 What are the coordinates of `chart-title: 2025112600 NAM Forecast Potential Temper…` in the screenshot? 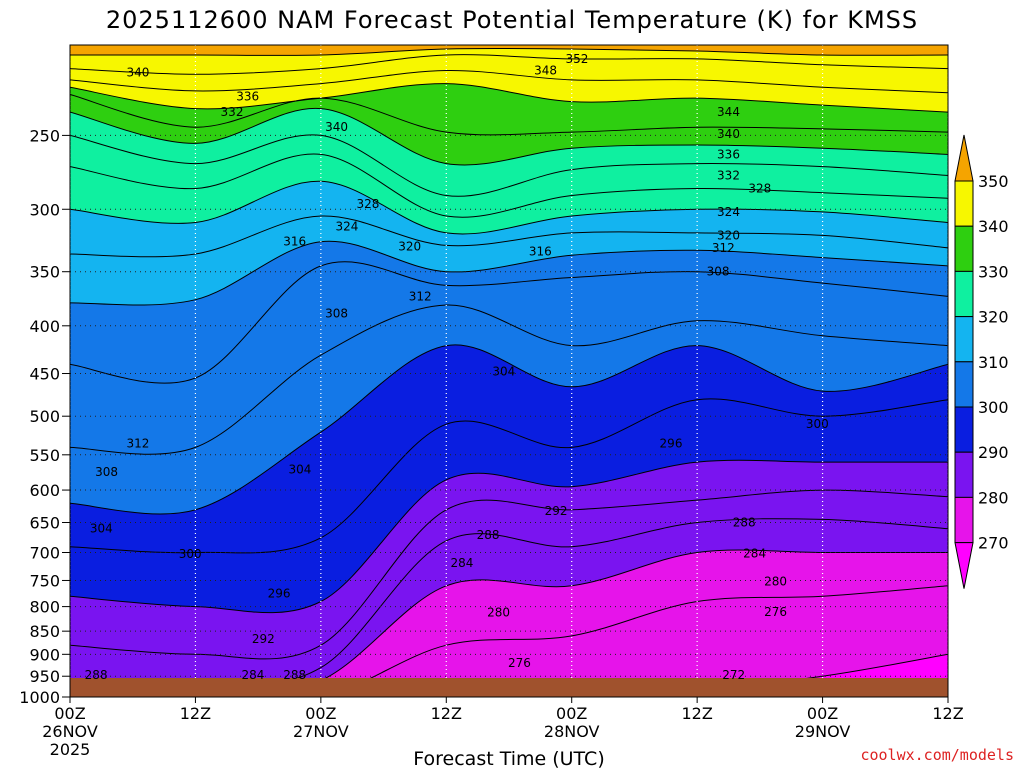 It's located at (512, 20).